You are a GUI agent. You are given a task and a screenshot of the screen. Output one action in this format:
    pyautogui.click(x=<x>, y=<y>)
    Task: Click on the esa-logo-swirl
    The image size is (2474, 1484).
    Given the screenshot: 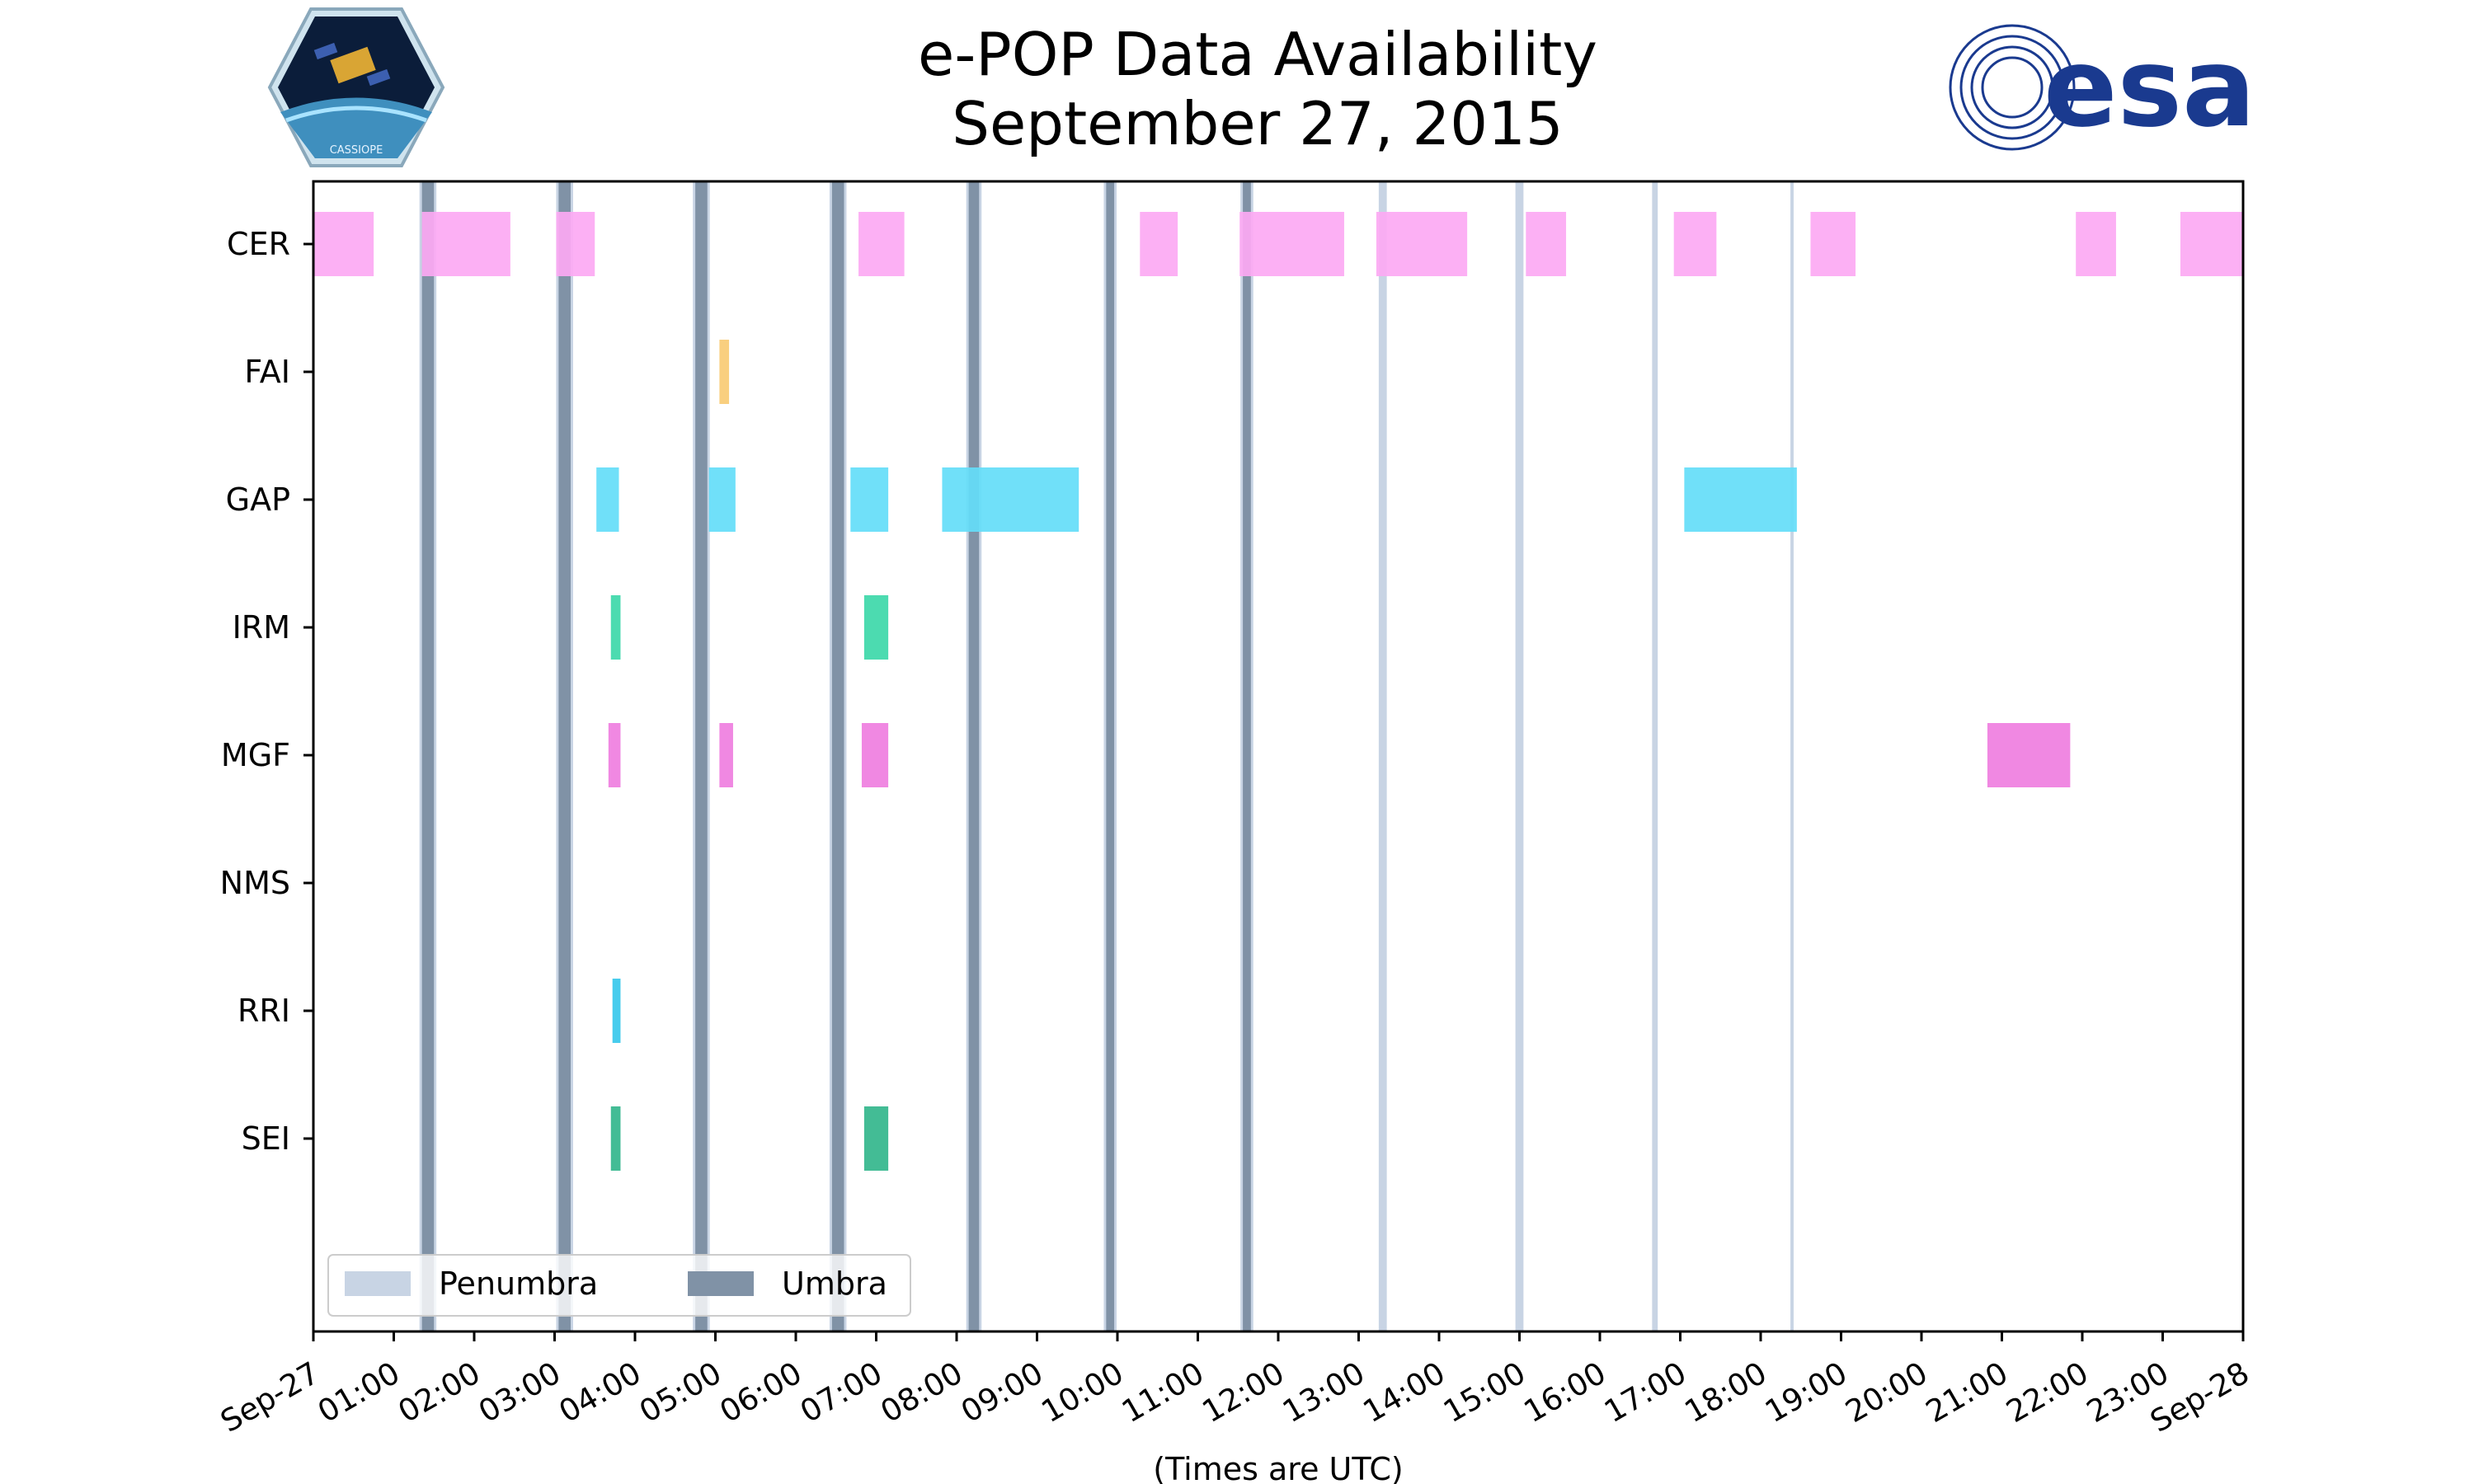 What is the action you would take?
    pyautogui.click(x=2012, y=87)
    